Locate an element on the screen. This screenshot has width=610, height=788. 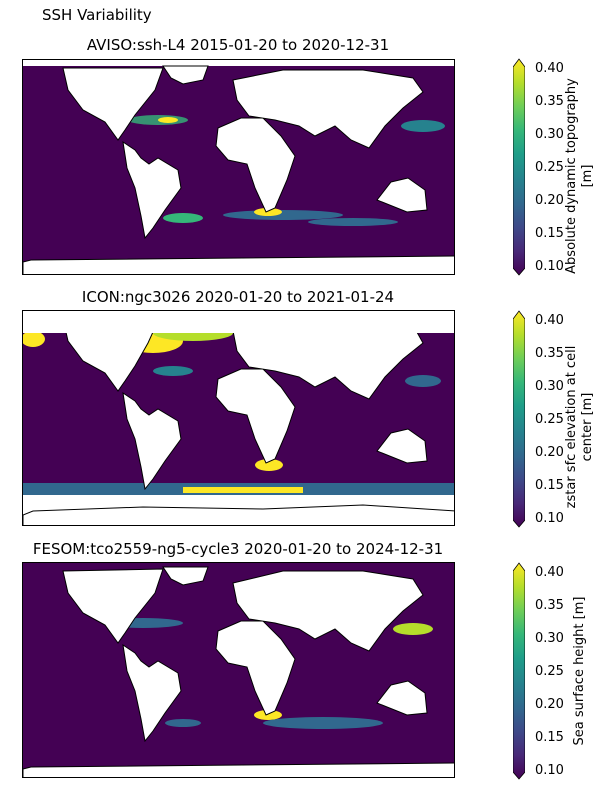
p3-tick-0.25: 0.25 is located at coordinates (549, 671).